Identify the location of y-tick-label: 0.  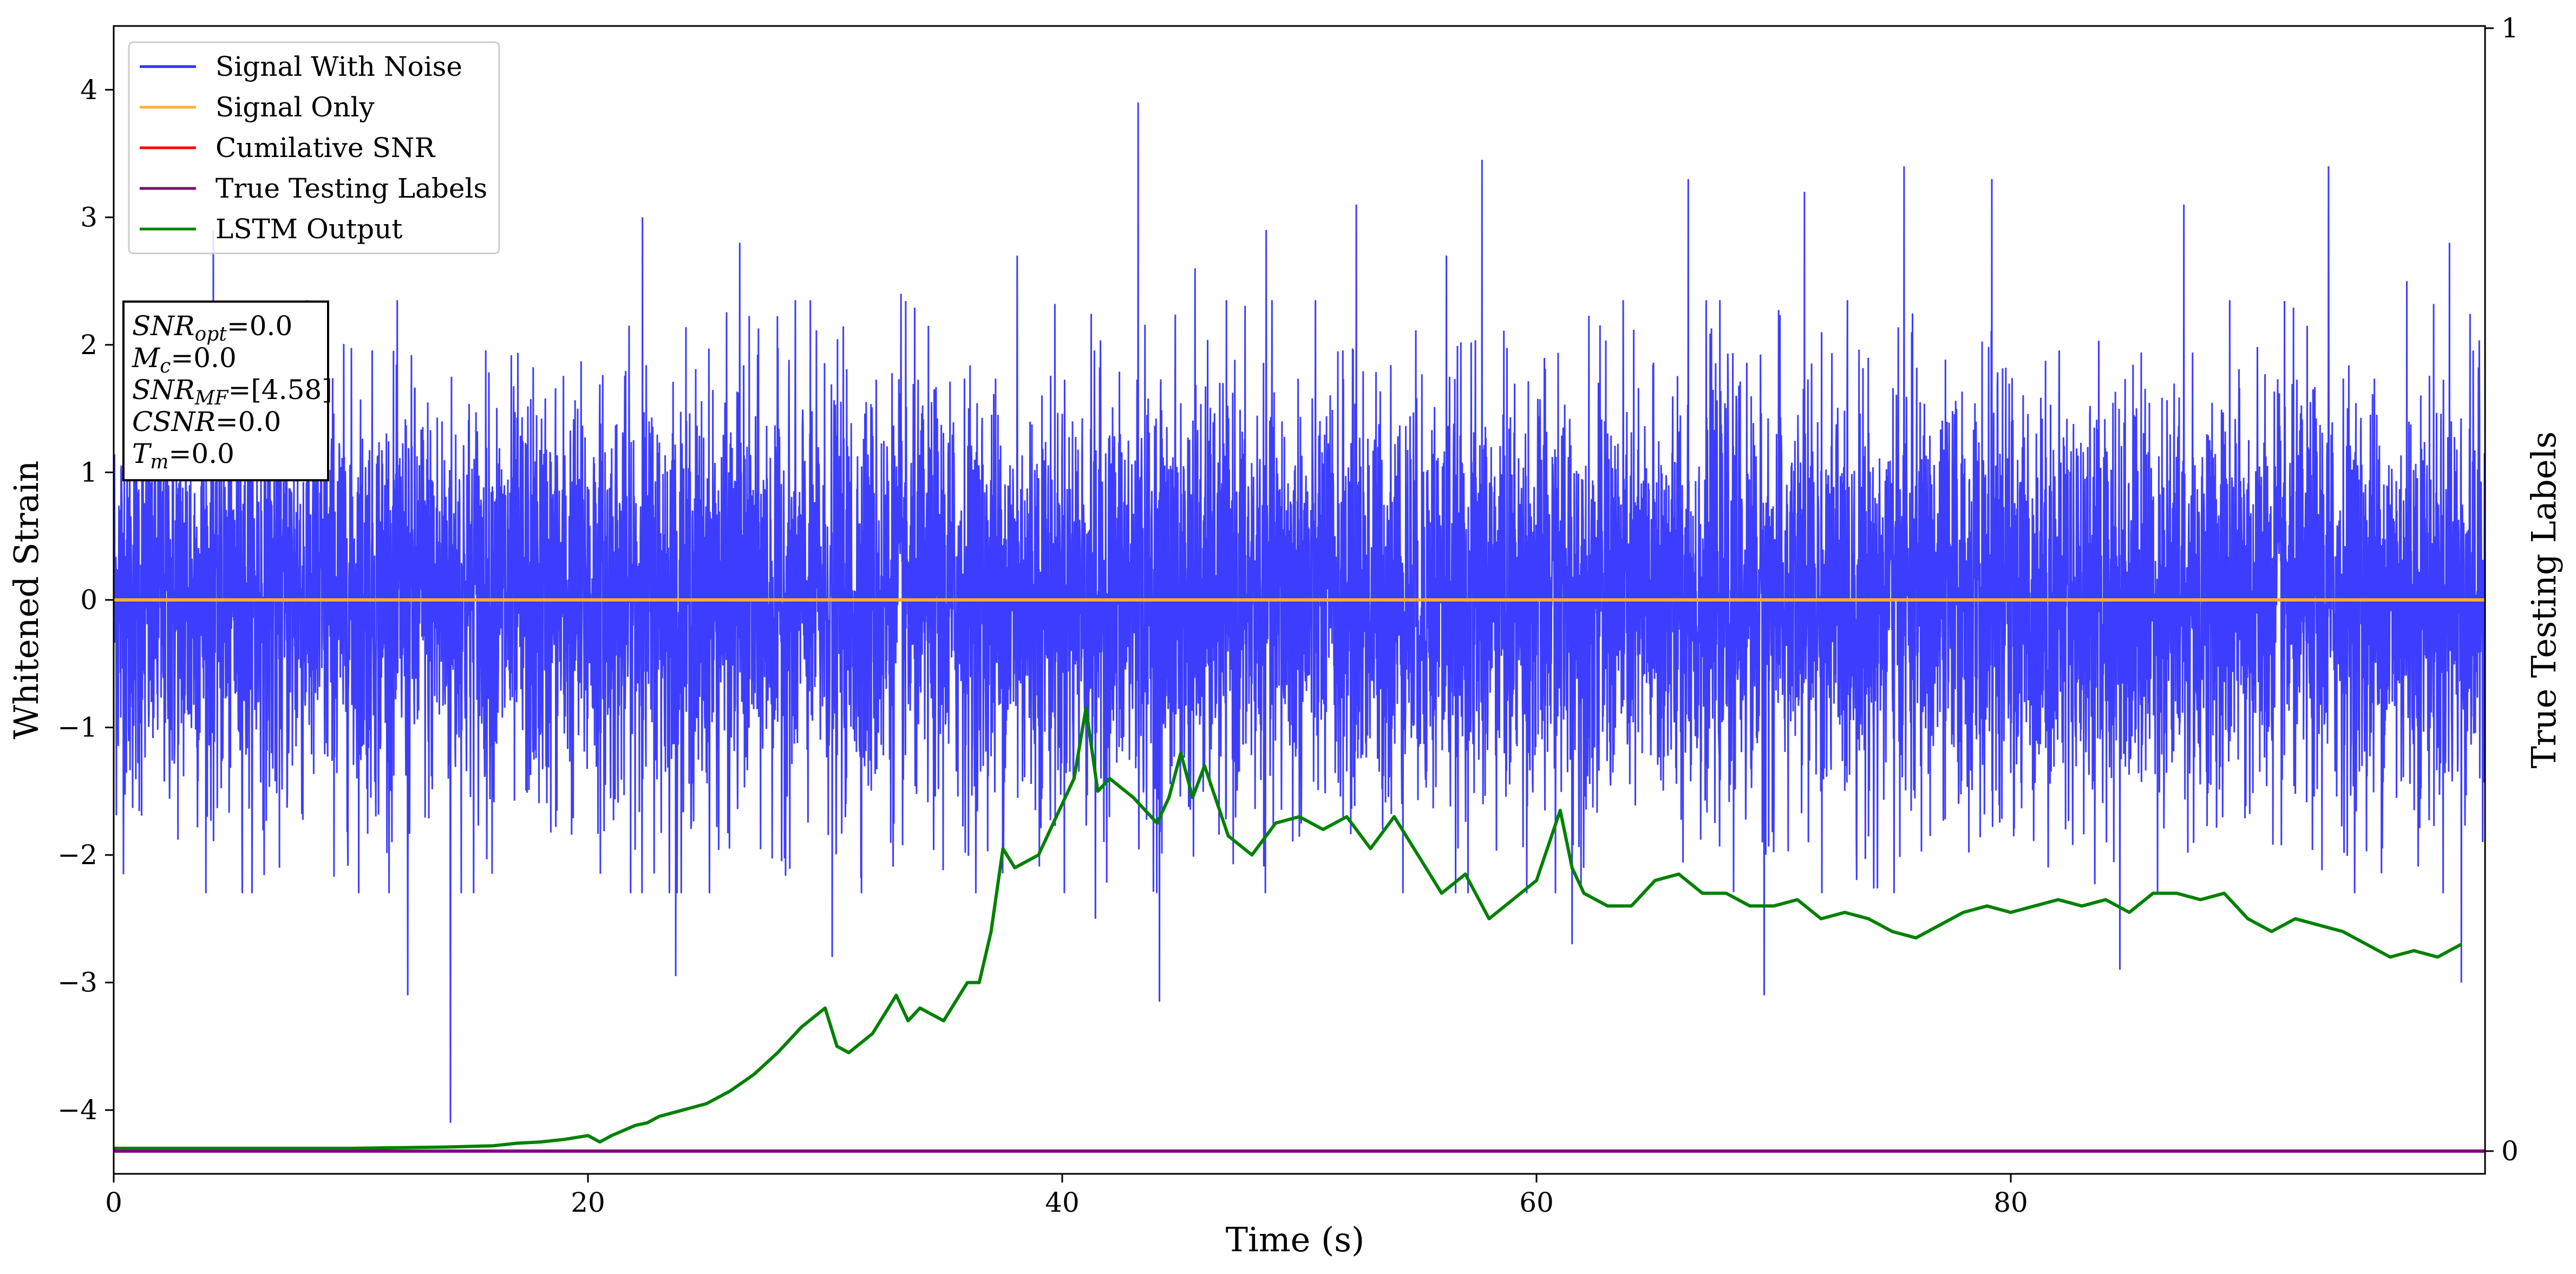
(88, 600).